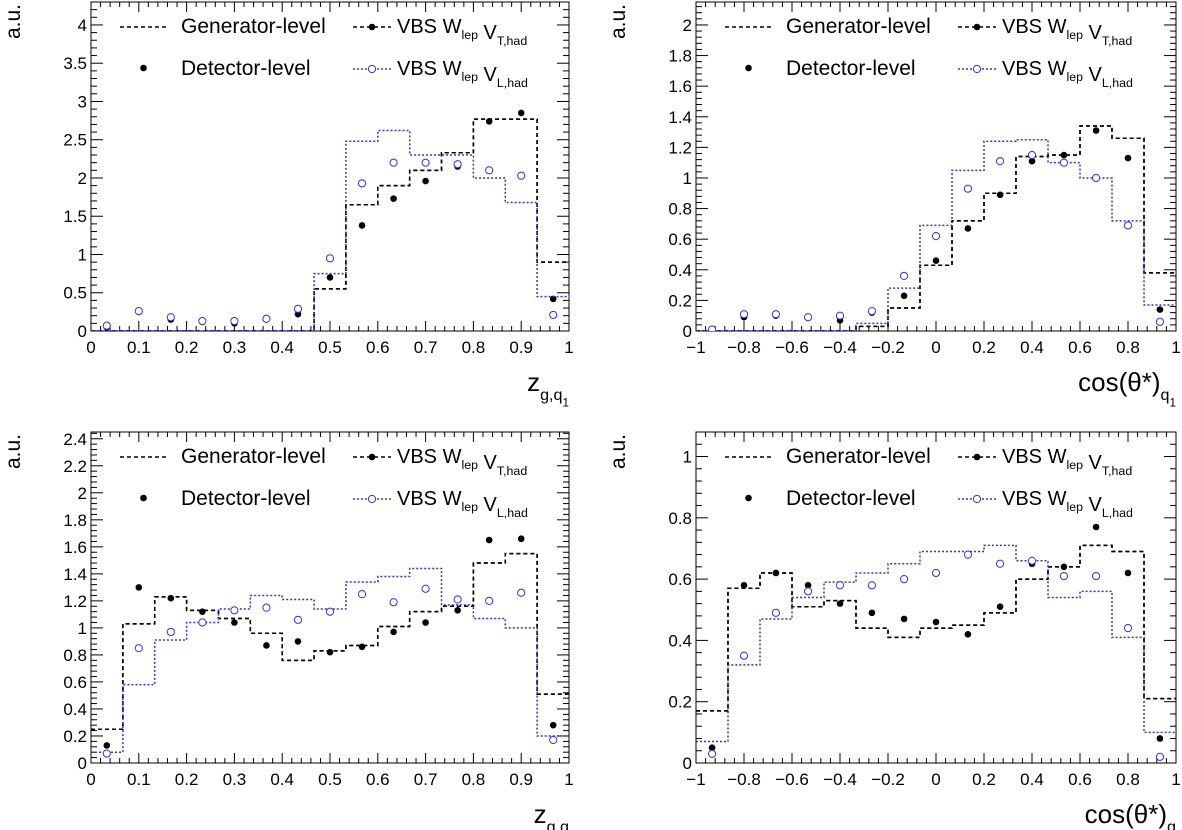  I want to click on x-tick-label: 0.4, so click(1032, 779).